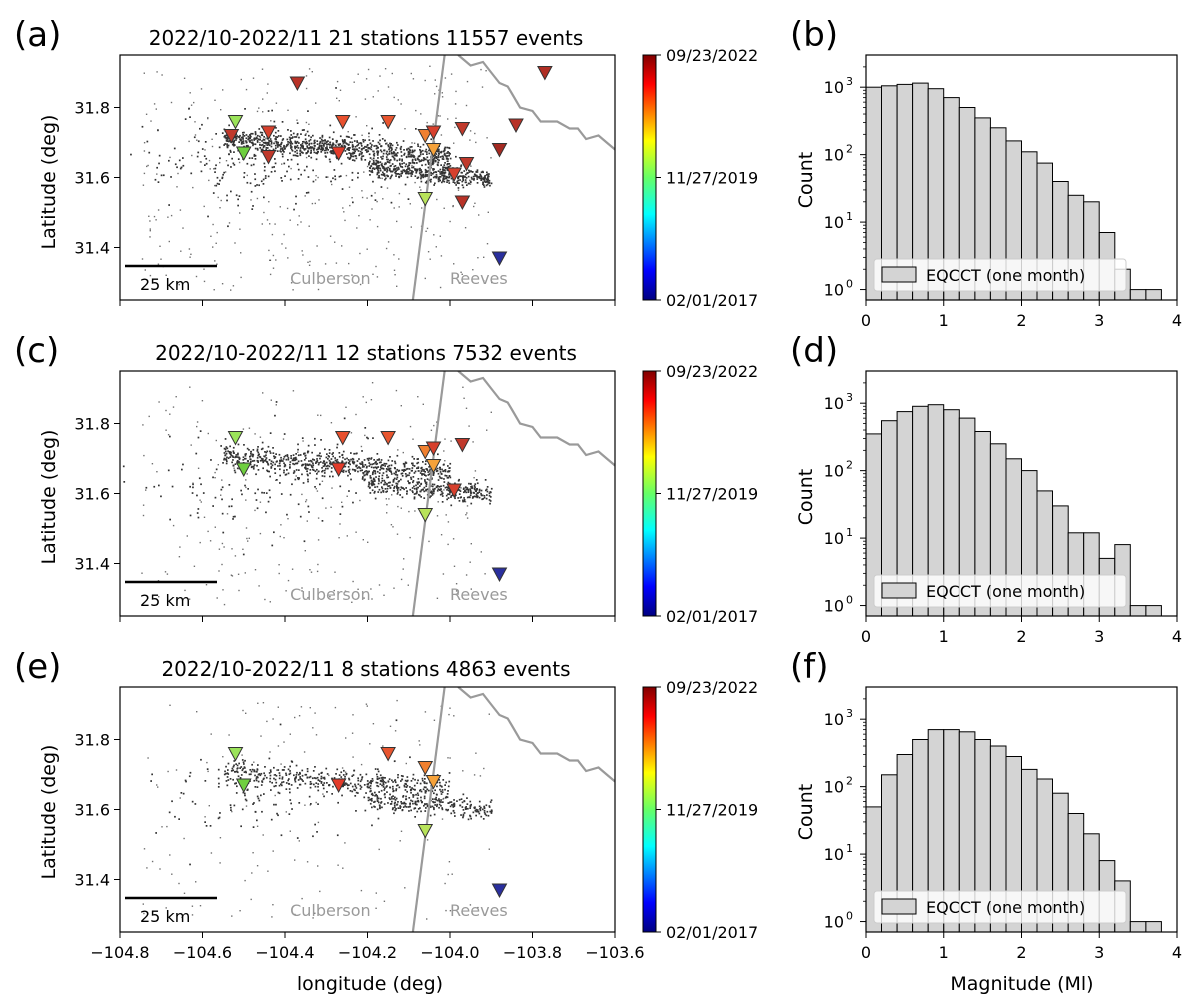 The image size is (1200, 1004). I want to click on histogram-legend: EQCCT (one month), so click(1000, 275).